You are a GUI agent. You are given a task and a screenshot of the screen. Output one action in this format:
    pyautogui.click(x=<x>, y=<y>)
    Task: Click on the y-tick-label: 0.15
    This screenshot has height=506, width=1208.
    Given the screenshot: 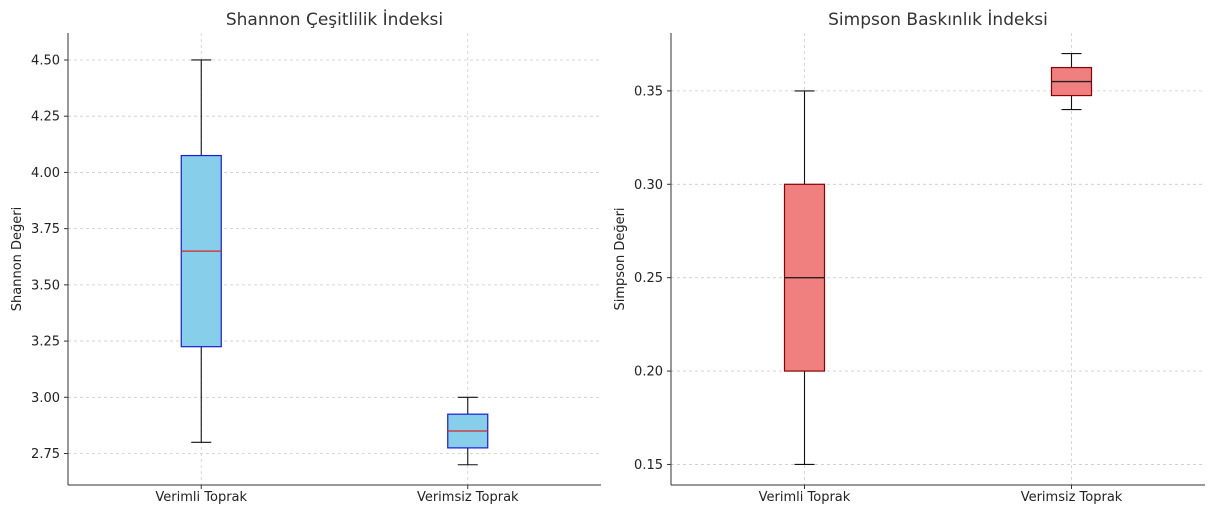 What is the action you would take?
    pyautogui.click(x=648, y=465)
    